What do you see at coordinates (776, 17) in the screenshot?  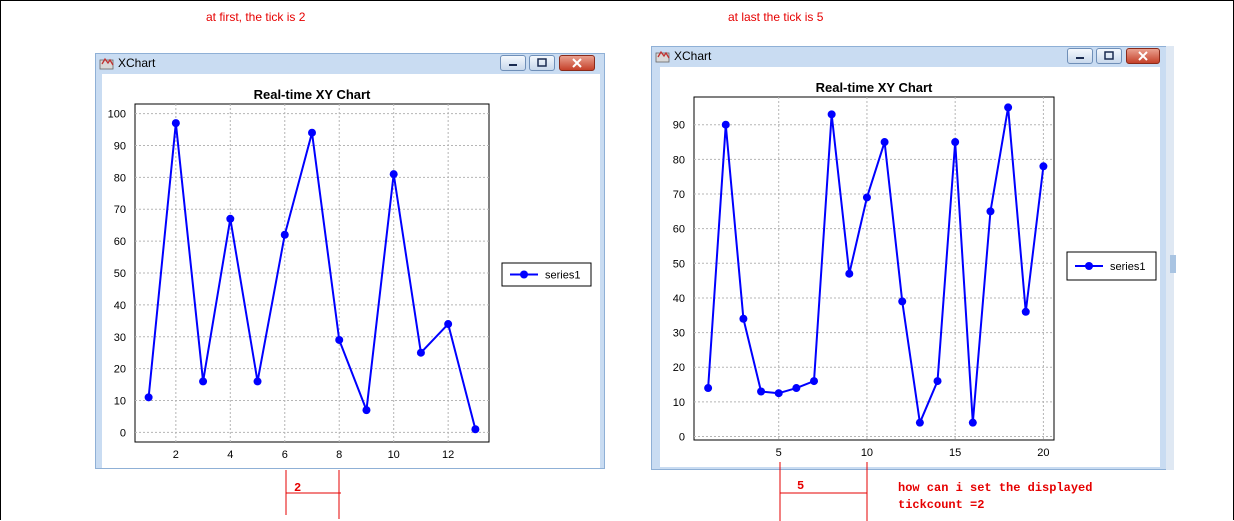 I see `right-annotation-note: at last the tick is 5` at bounding box center [776, 17].